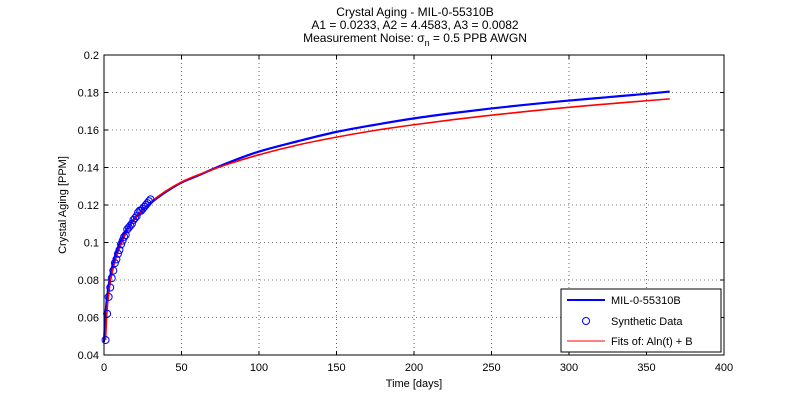  Describe the element at coordinates (63, 205) in the screenshot. I see `y-axis-label: Crystal Aging [PPM]` at that location.